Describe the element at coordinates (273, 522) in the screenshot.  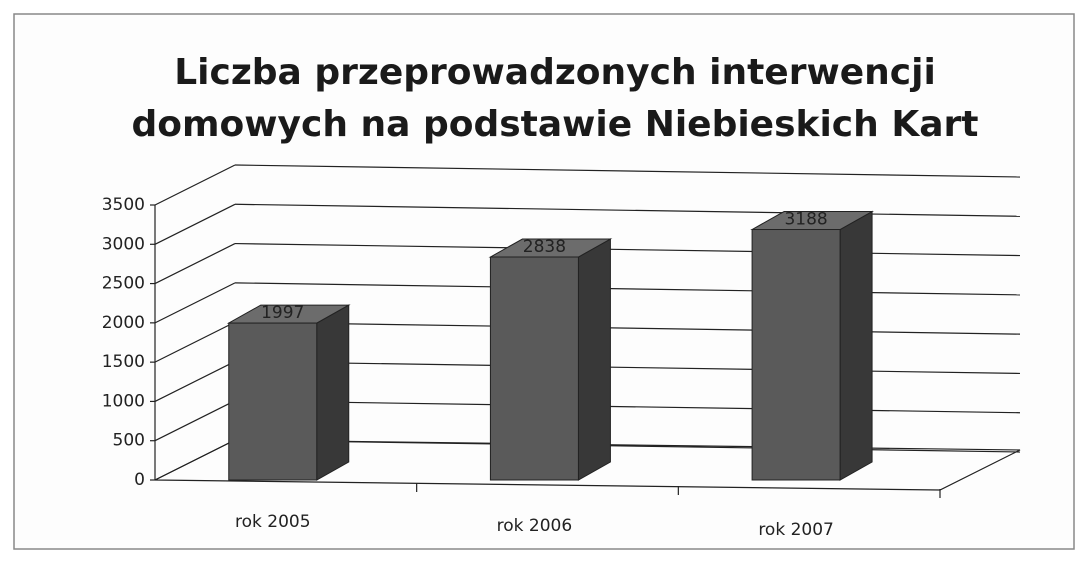
I see `x-tick-label: rok 2005` at that location.